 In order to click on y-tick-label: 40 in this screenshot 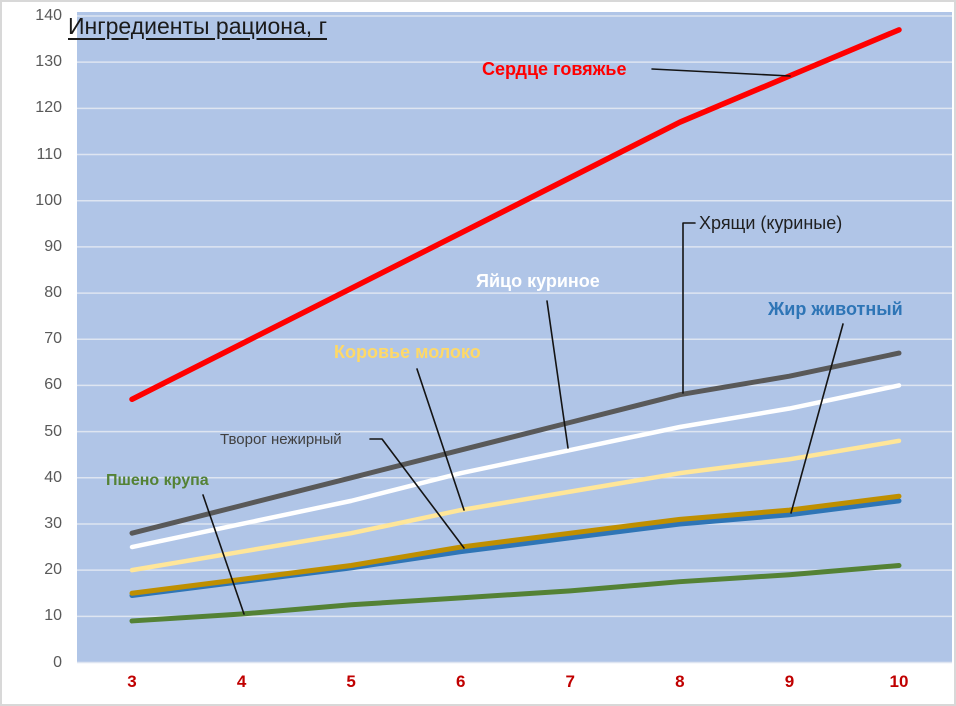, I will do `click(53, 477)`.